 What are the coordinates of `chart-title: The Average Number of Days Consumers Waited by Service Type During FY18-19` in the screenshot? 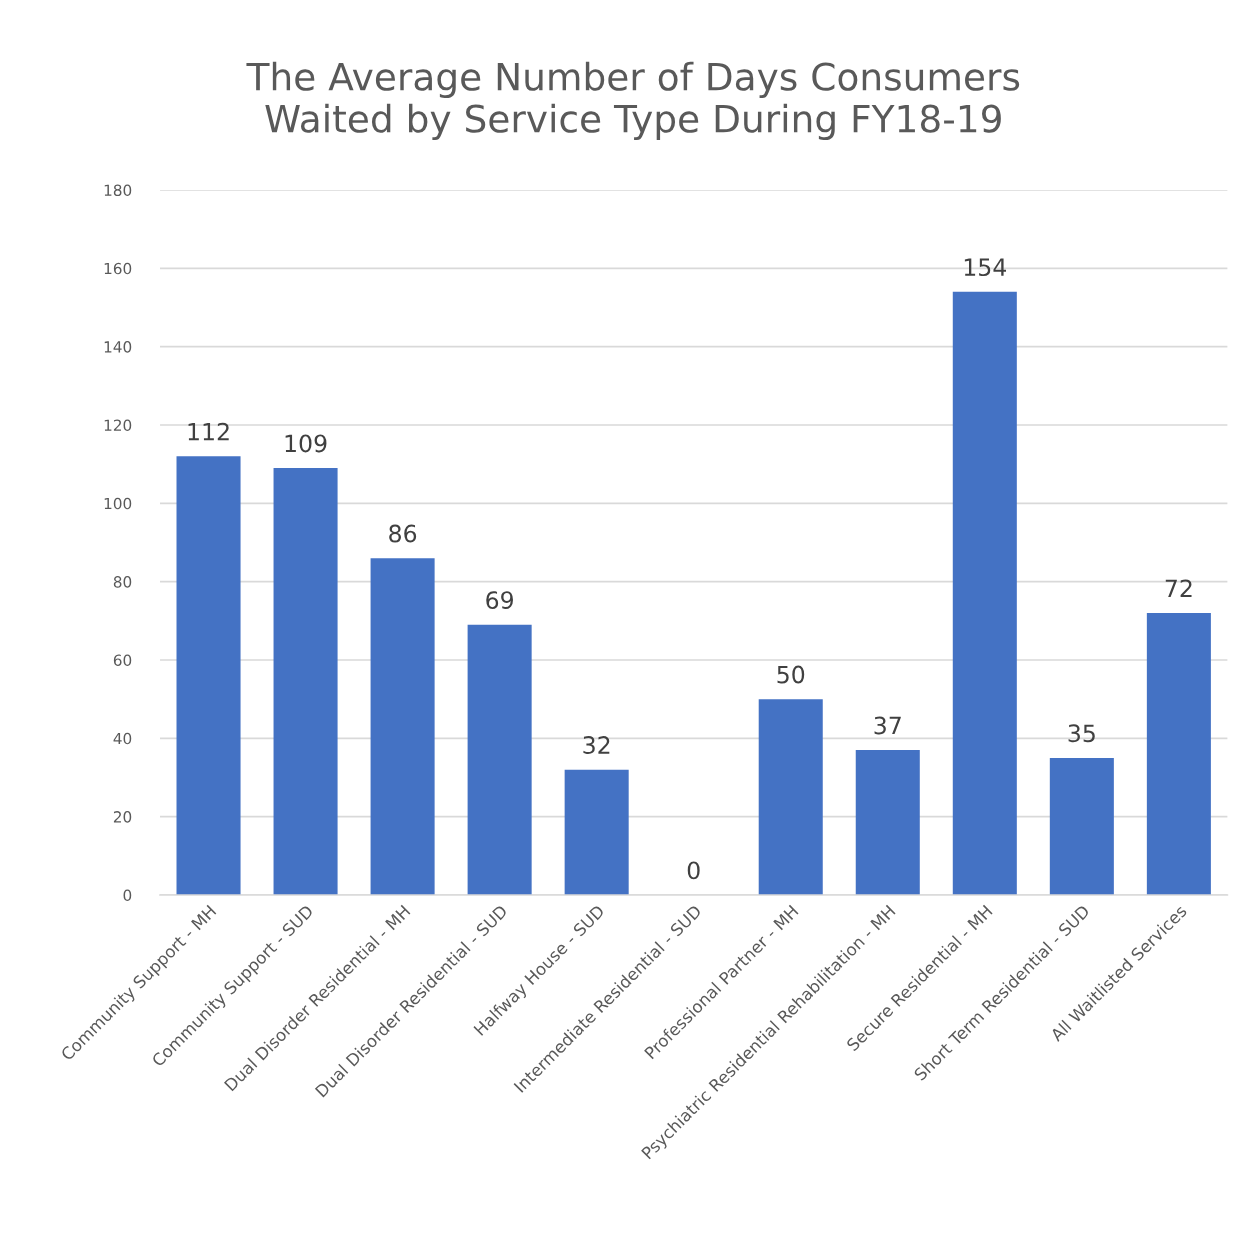 It's located at (633, 101).